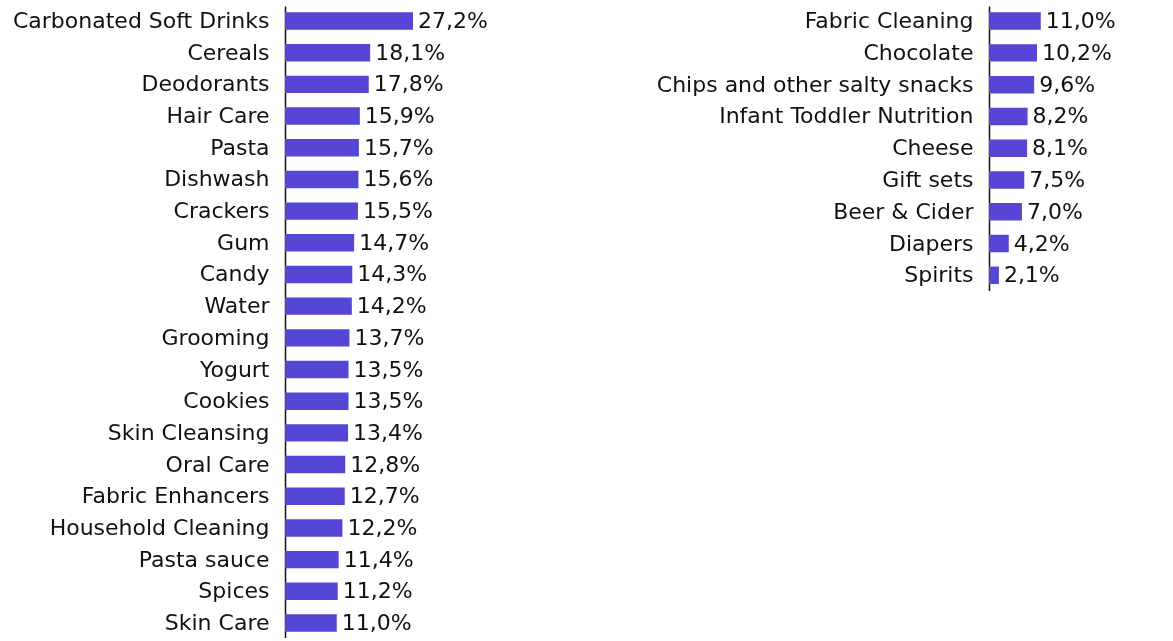  Describe the element at coordinates (1031, 275) in the screenshot. I see `data-label: 2,1%` at that location.